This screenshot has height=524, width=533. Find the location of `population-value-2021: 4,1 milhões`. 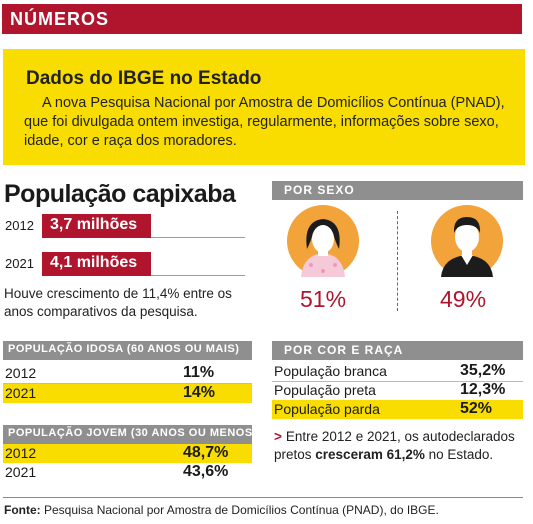

population-value-2021: 4,1 milhões is located at coordinates (96, 264).